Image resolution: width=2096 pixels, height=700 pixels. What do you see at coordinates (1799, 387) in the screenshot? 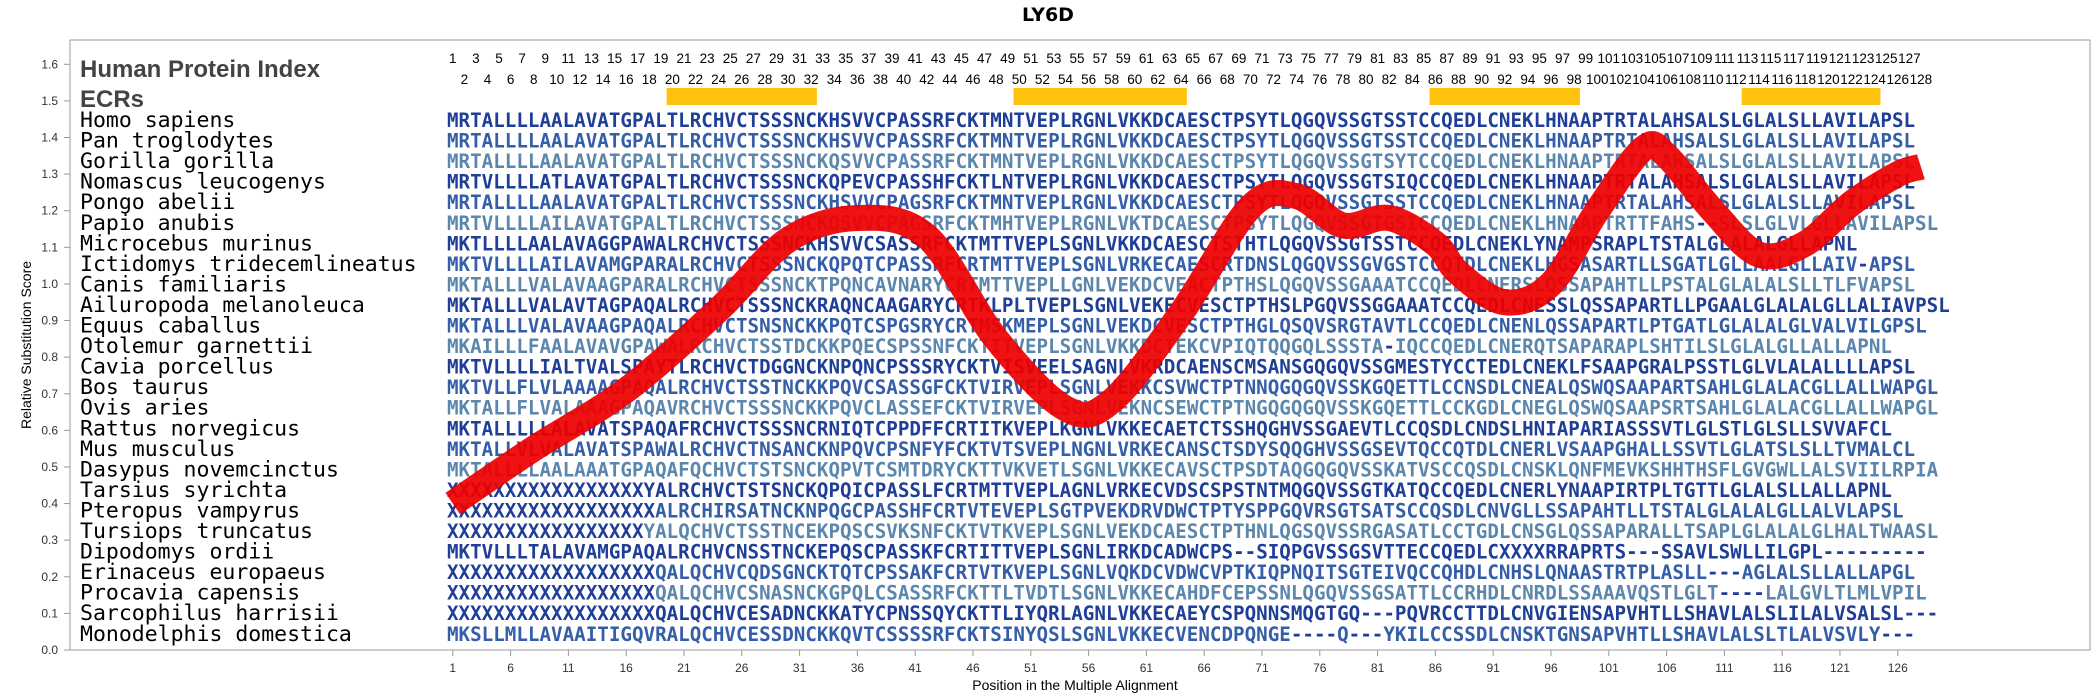
I see `sequence-segment: ALACGL` at bounding box center [1799, 387].